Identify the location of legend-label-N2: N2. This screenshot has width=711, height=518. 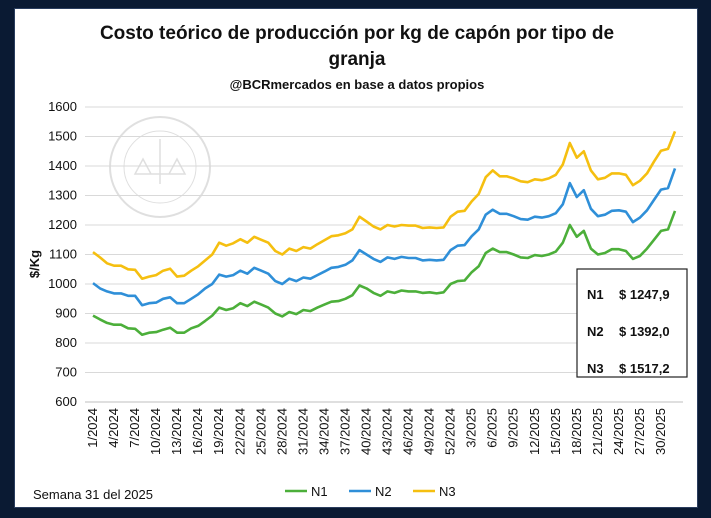
(383, 491).